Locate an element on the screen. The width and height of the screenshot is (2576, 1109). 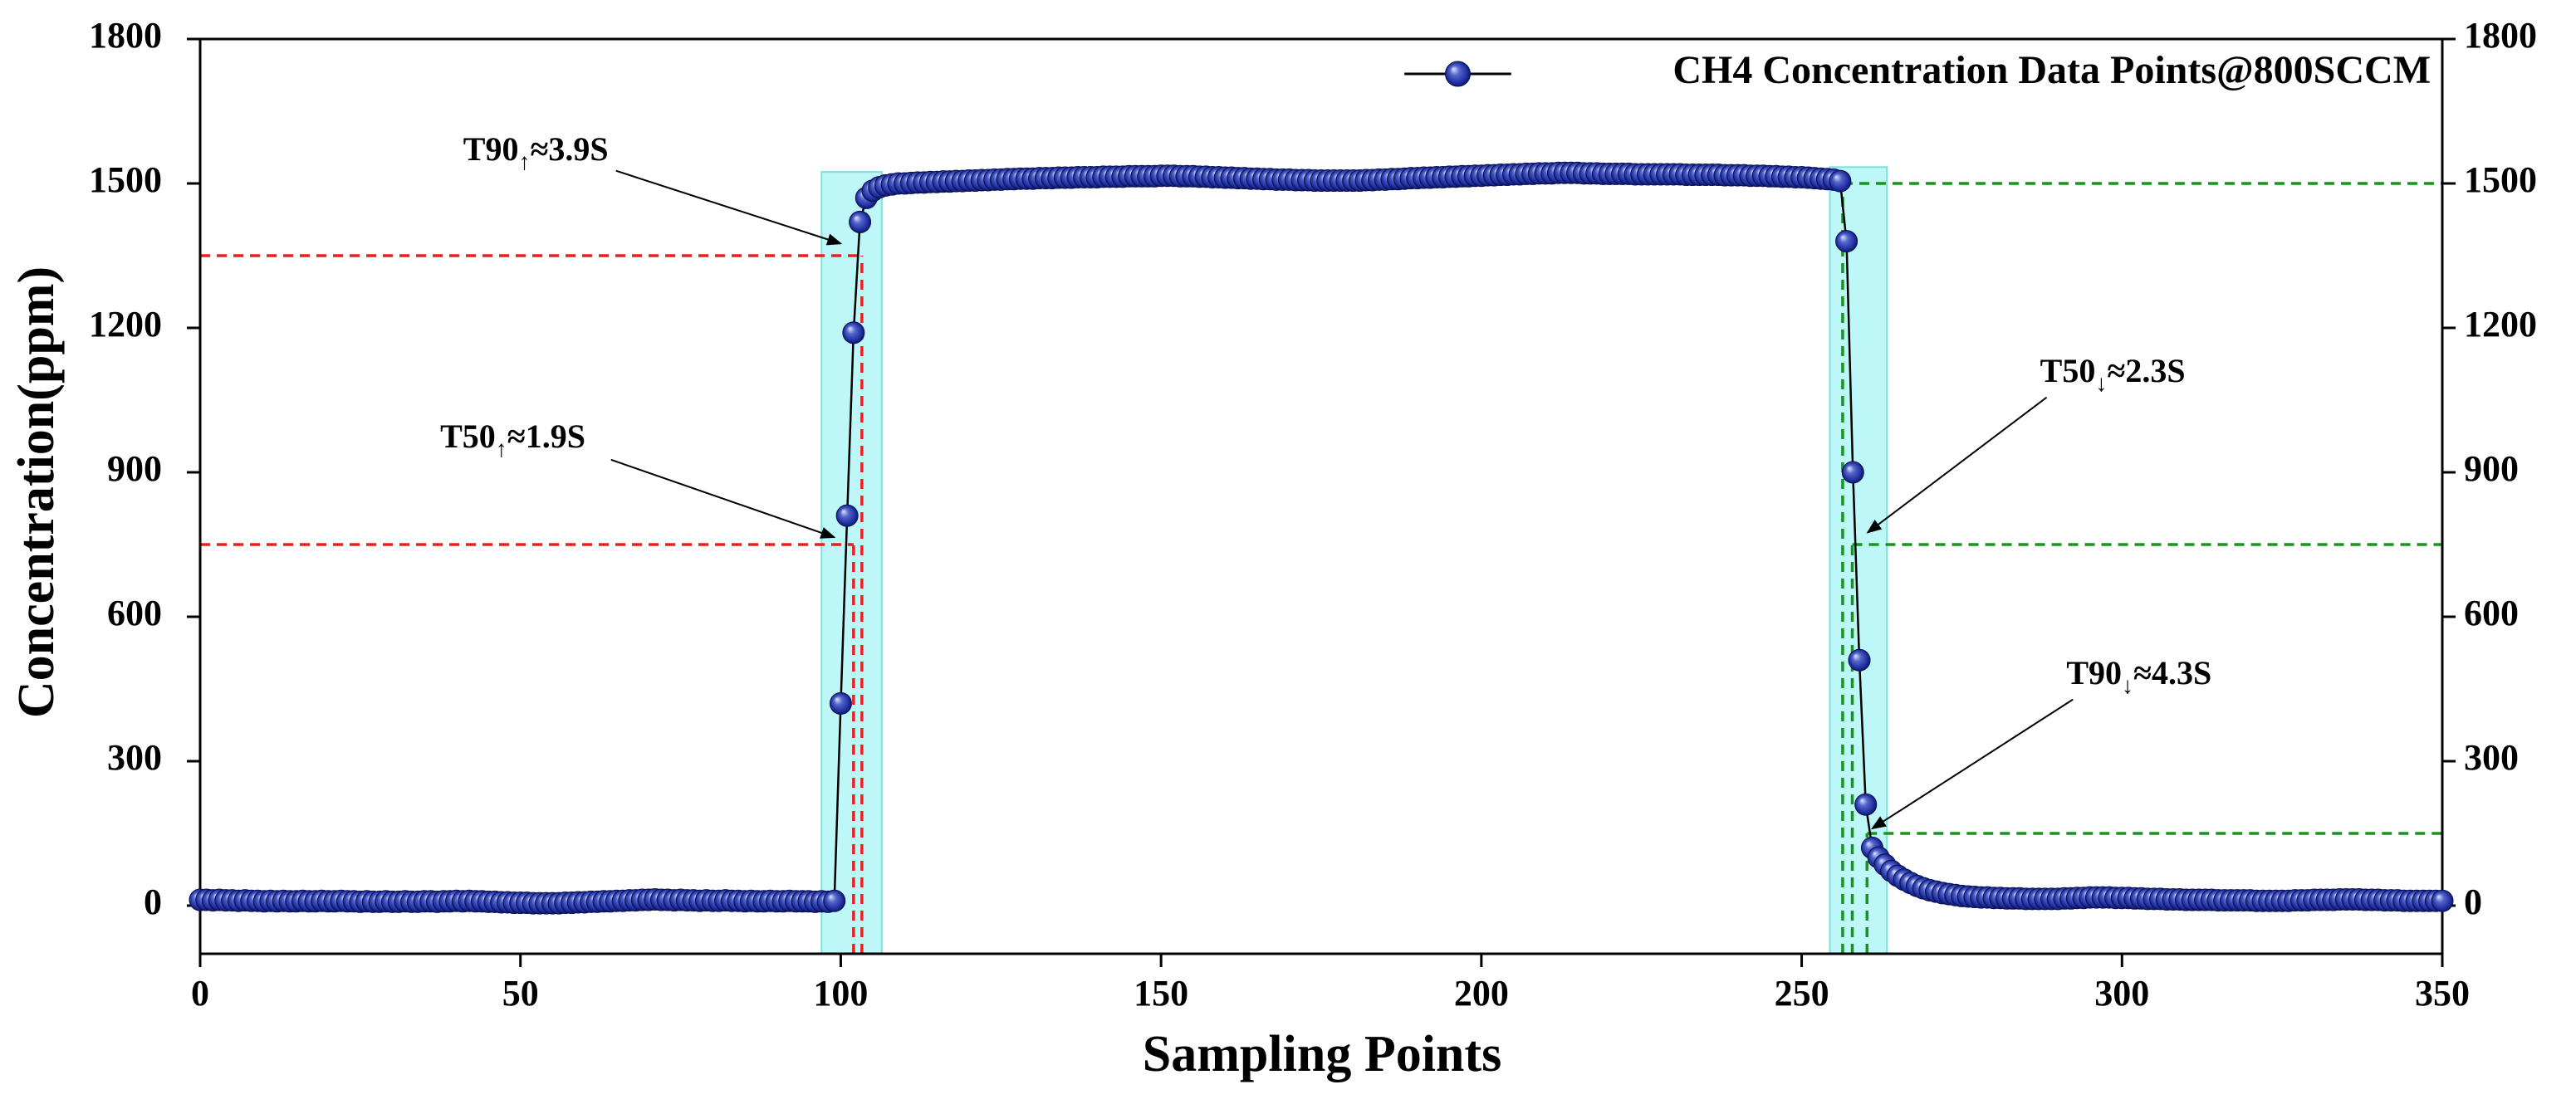
y-tick-label: 0 is located at coordinates (153, 902).